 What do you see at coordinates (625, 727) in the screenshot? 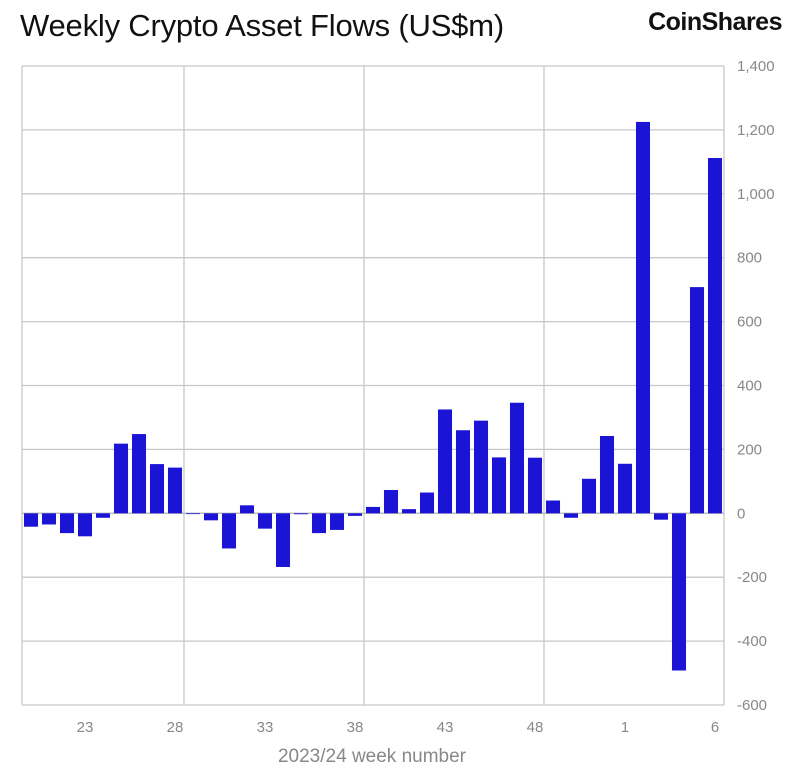
I see `x-tick-label: 1` at bounding box center [625, 727].